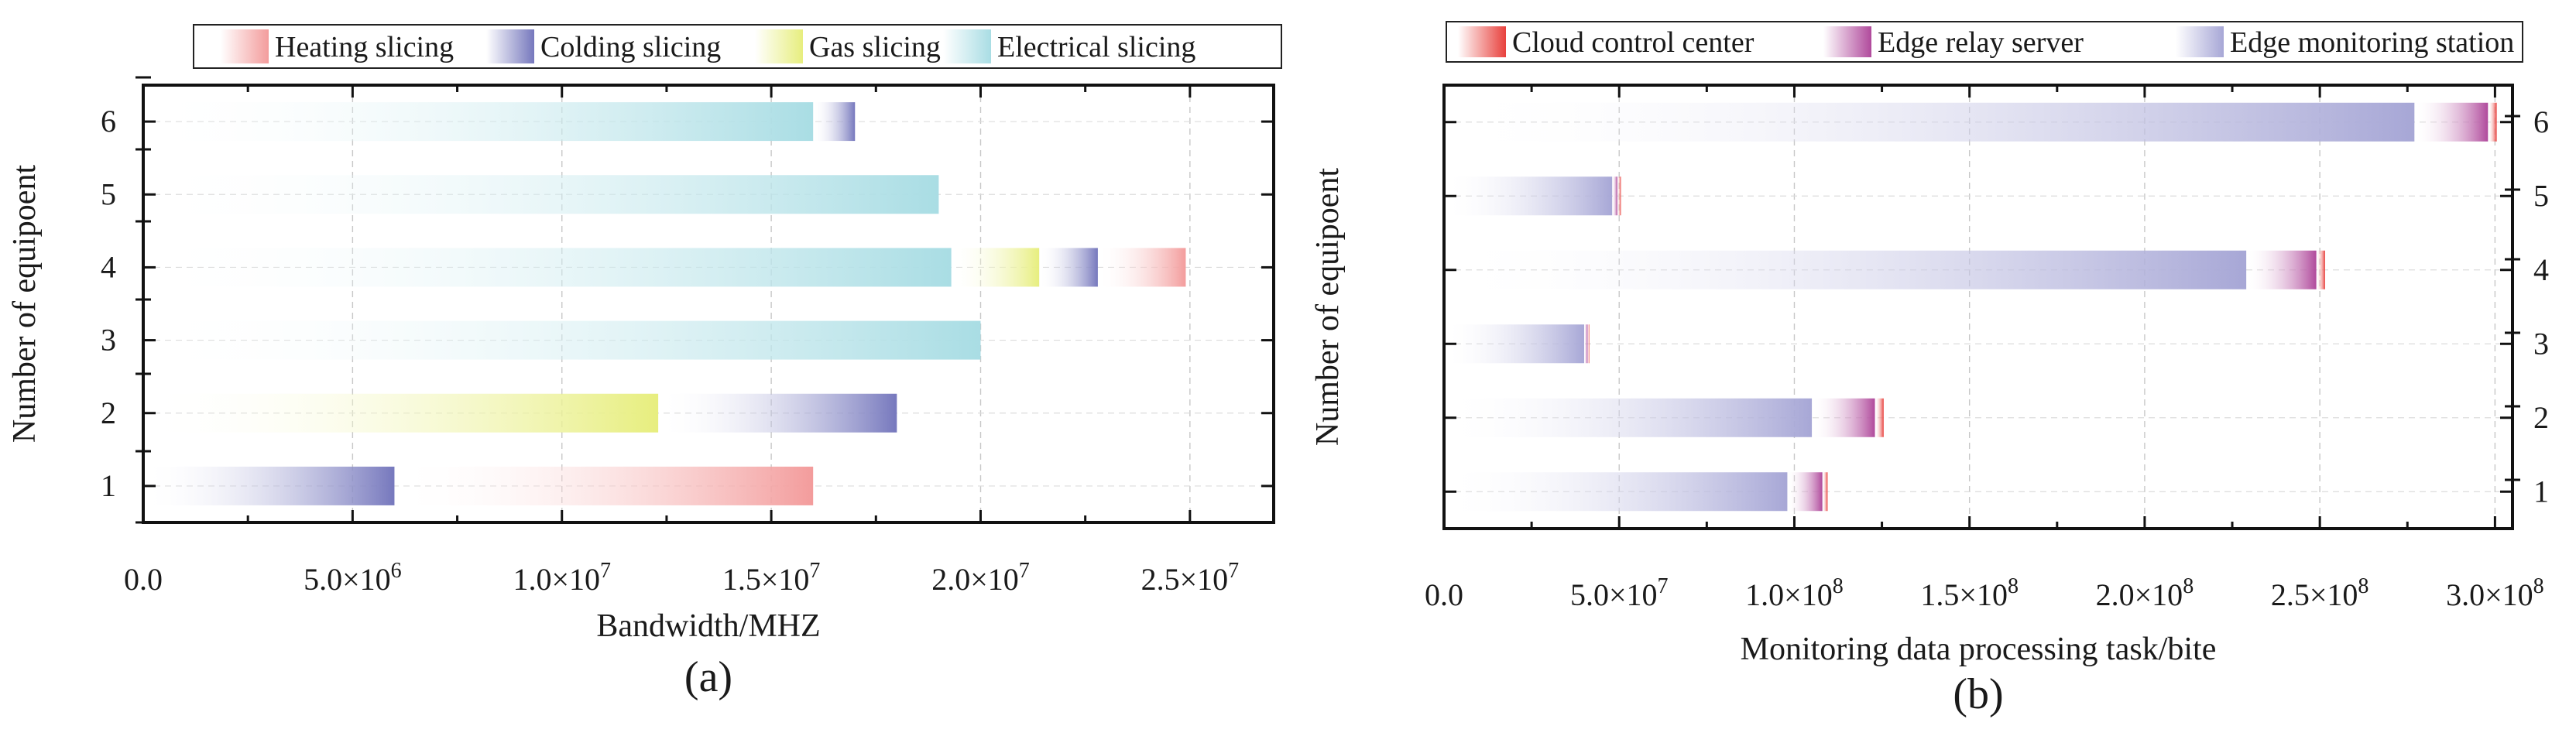  Describe the element at coordinates (562, 578) in the screenshot. I see `x-tick-label: 1.0×10⁷` at that location.